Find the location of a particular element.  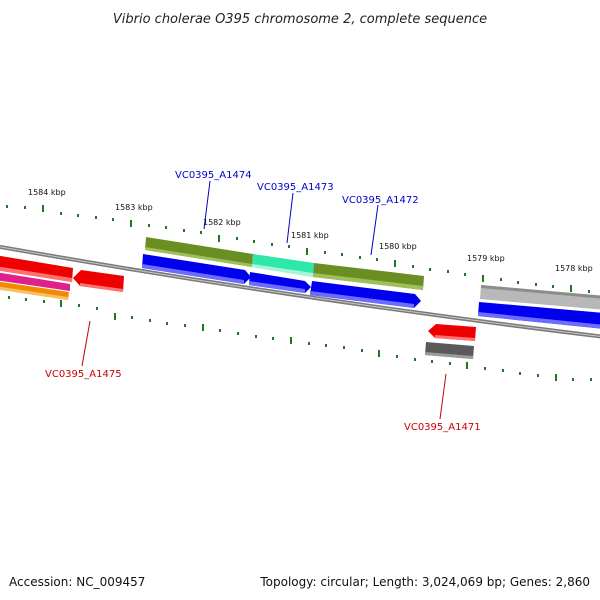

tick-label-1578: 1578 kbp is located at coordinates (574, 268).